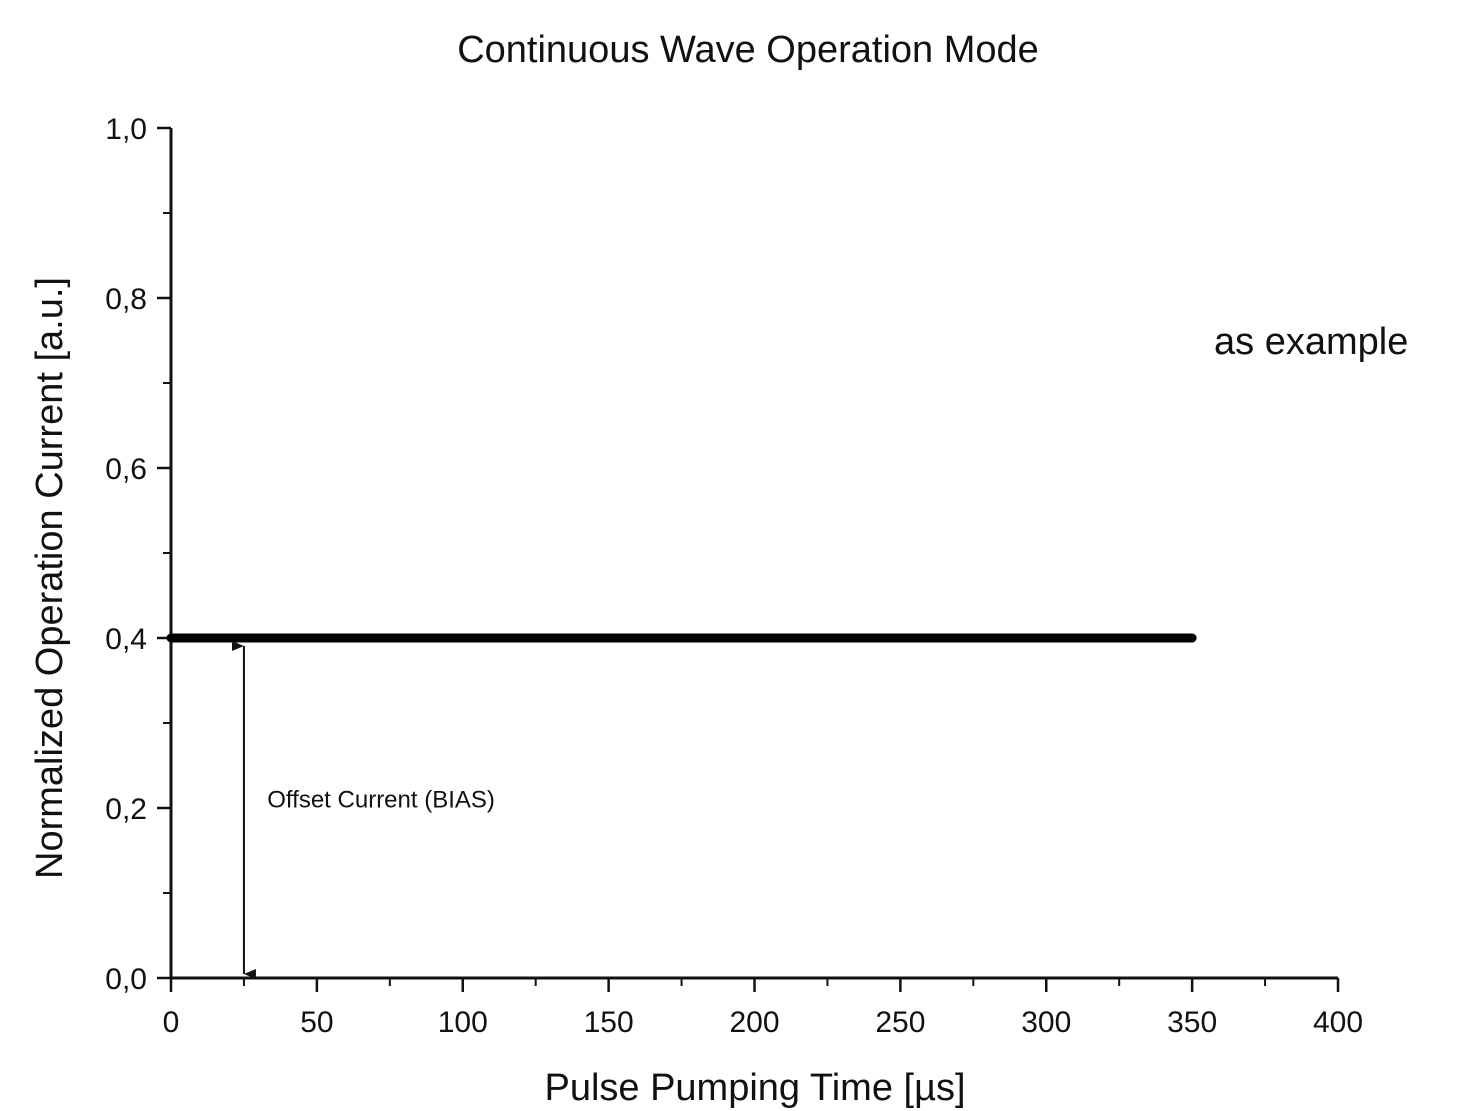  Describe the element at coordinates (50, 578) in the screenshot. I see `y-axis-label: Normalized Operation Current [a.u.]` at that location.